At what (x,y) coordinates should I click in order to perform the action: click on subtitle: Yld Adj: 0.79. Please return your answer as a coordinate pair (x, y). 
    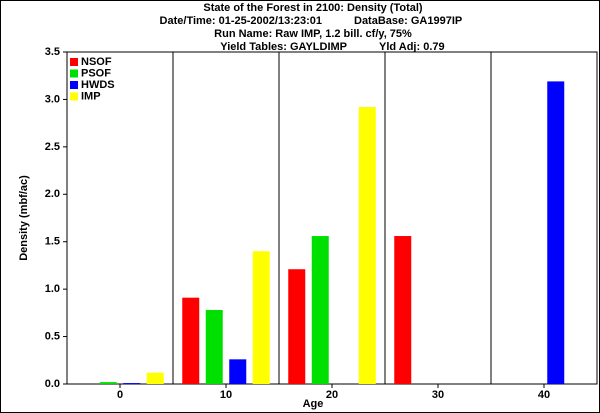
    Looking at the image, I should click on (412, 47).